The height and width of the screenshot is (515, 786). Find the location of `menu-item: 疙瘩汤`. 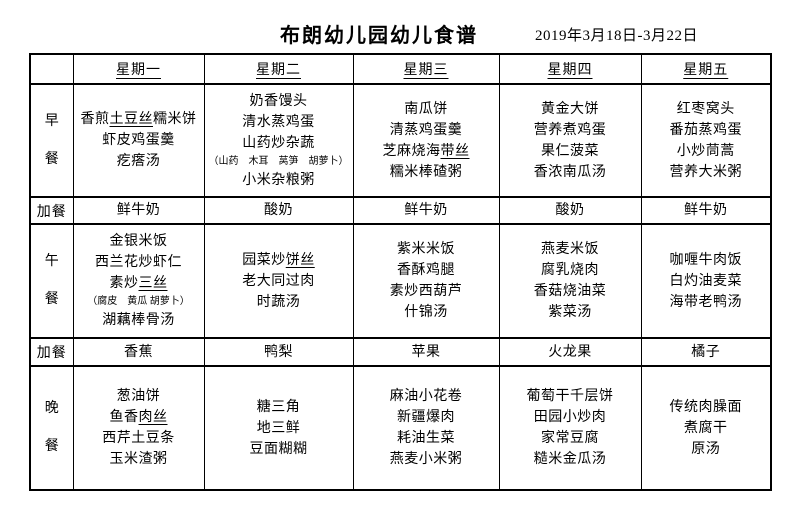

menu-item: 疙瘩汤 is located at coordinates (138, 161).